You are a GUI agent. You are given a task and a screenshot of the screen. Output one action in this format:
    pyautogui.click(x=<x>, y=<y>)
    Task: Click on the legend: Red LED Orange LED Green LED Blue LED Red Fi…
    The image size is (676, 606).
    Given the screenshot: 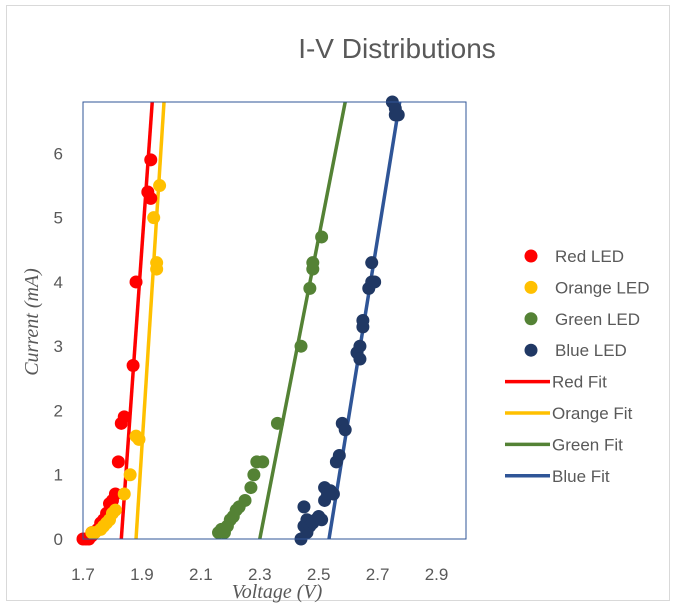 What is the action you would take?
    pyautogui.click(x=577, y=366)
    